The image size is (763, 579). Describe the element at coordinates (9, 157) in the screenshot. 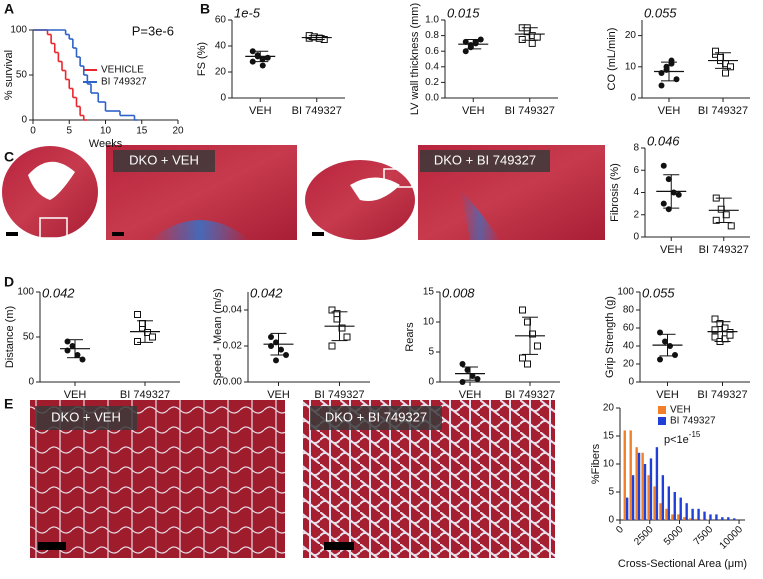

I see `panel-label: C` at that location.